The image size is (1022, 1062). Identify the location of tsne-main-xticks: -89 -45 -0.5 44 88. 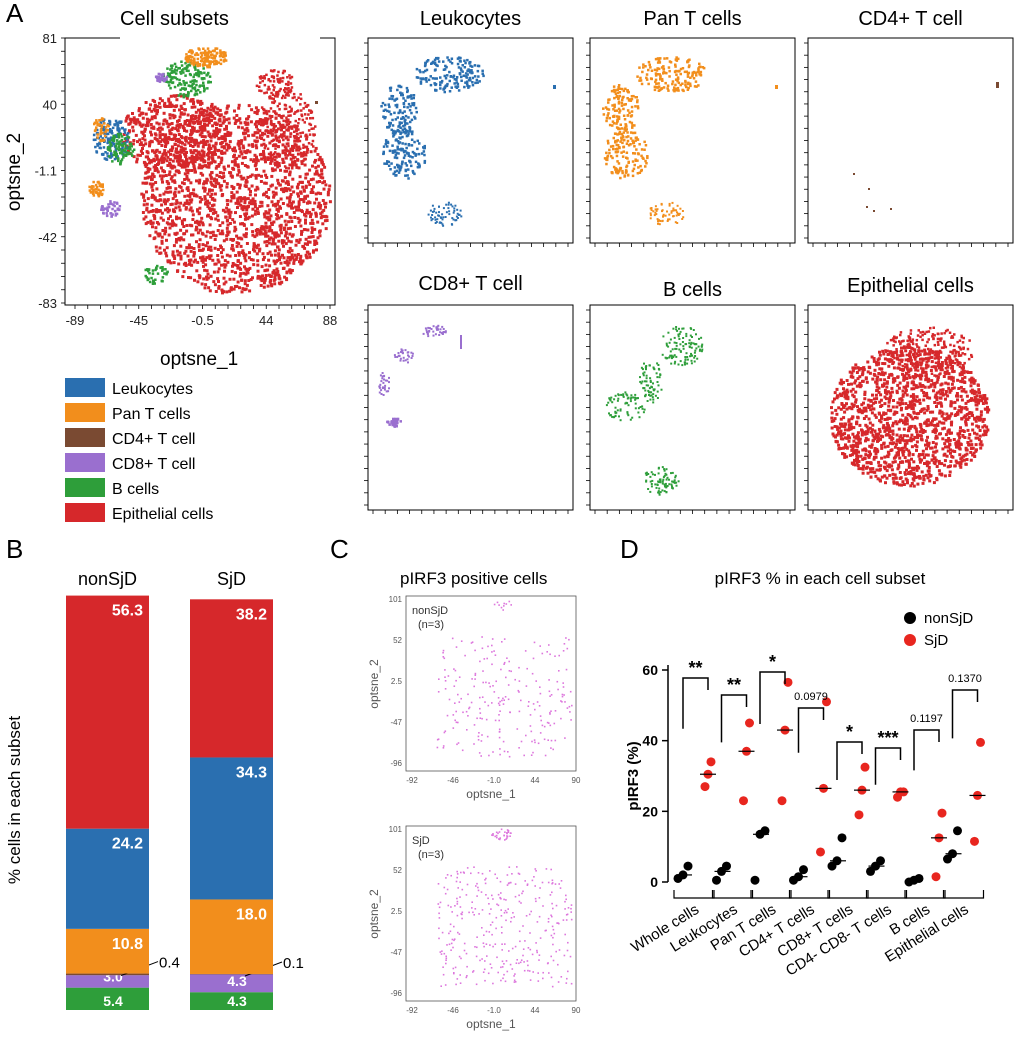
(202, 316).